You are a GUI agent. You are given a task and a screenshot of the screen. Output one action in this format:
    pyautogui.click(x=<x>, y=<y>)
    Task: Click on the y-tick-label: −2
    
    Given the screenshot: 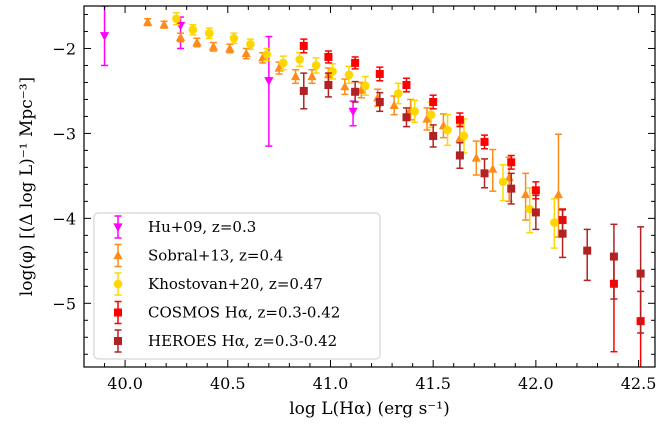 What is the action you would take?
    pyautogui.click(x=64, y=48)
    